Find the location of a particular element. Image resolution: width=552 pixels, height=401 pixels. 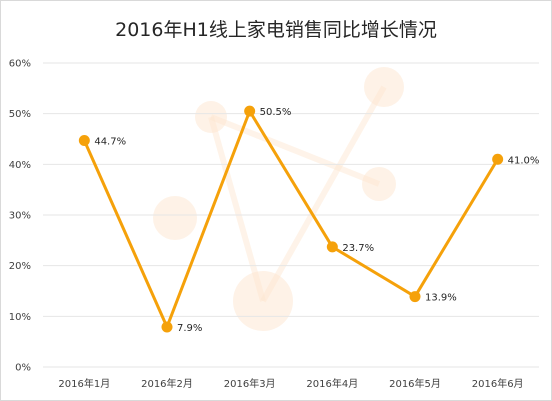

data-label: 50.5% is located at coordinates (276, 112).